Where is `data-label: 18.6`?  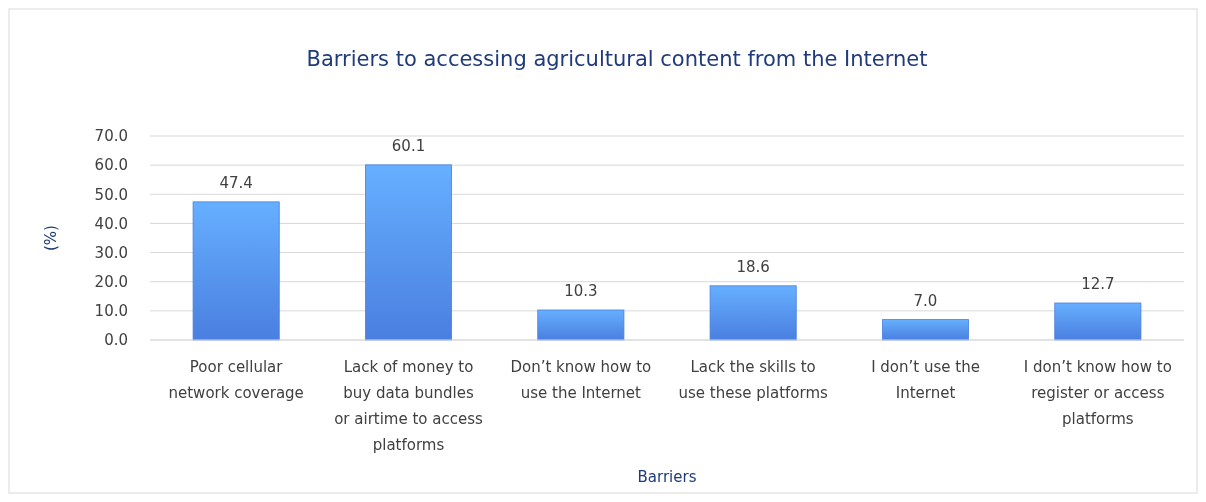 data-label: 18.6 is located at coordinates (753, 266).